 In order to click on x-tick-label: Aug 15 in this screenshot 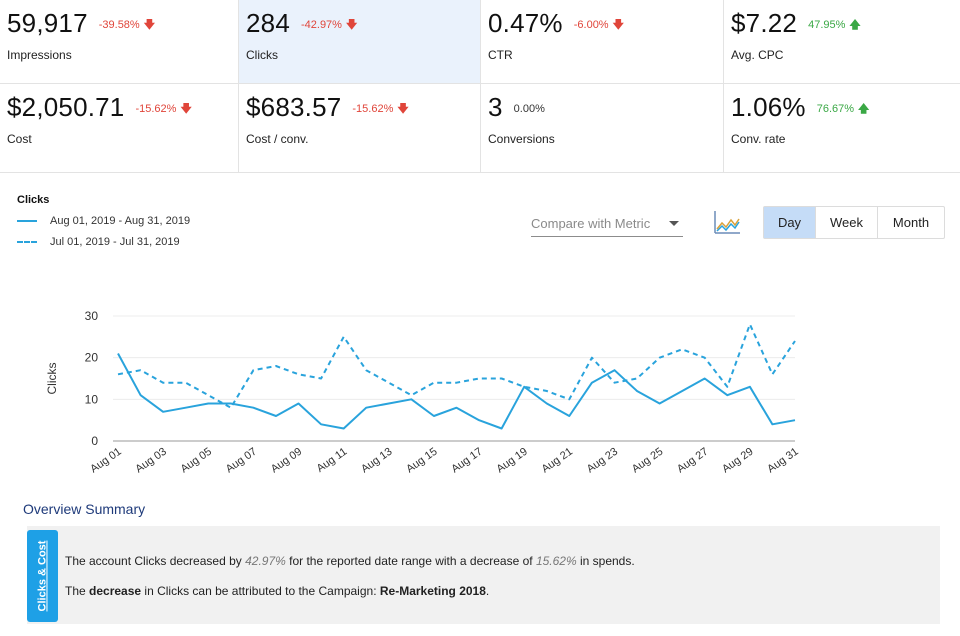, I will do `click(421, 461)`.